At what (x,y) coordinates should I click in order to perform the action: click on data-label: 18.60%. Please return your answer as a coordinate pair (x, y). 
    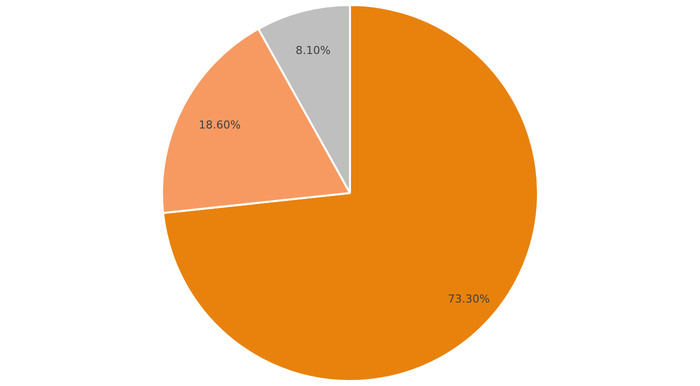
    Looking at the image, I should click on (219, 125).